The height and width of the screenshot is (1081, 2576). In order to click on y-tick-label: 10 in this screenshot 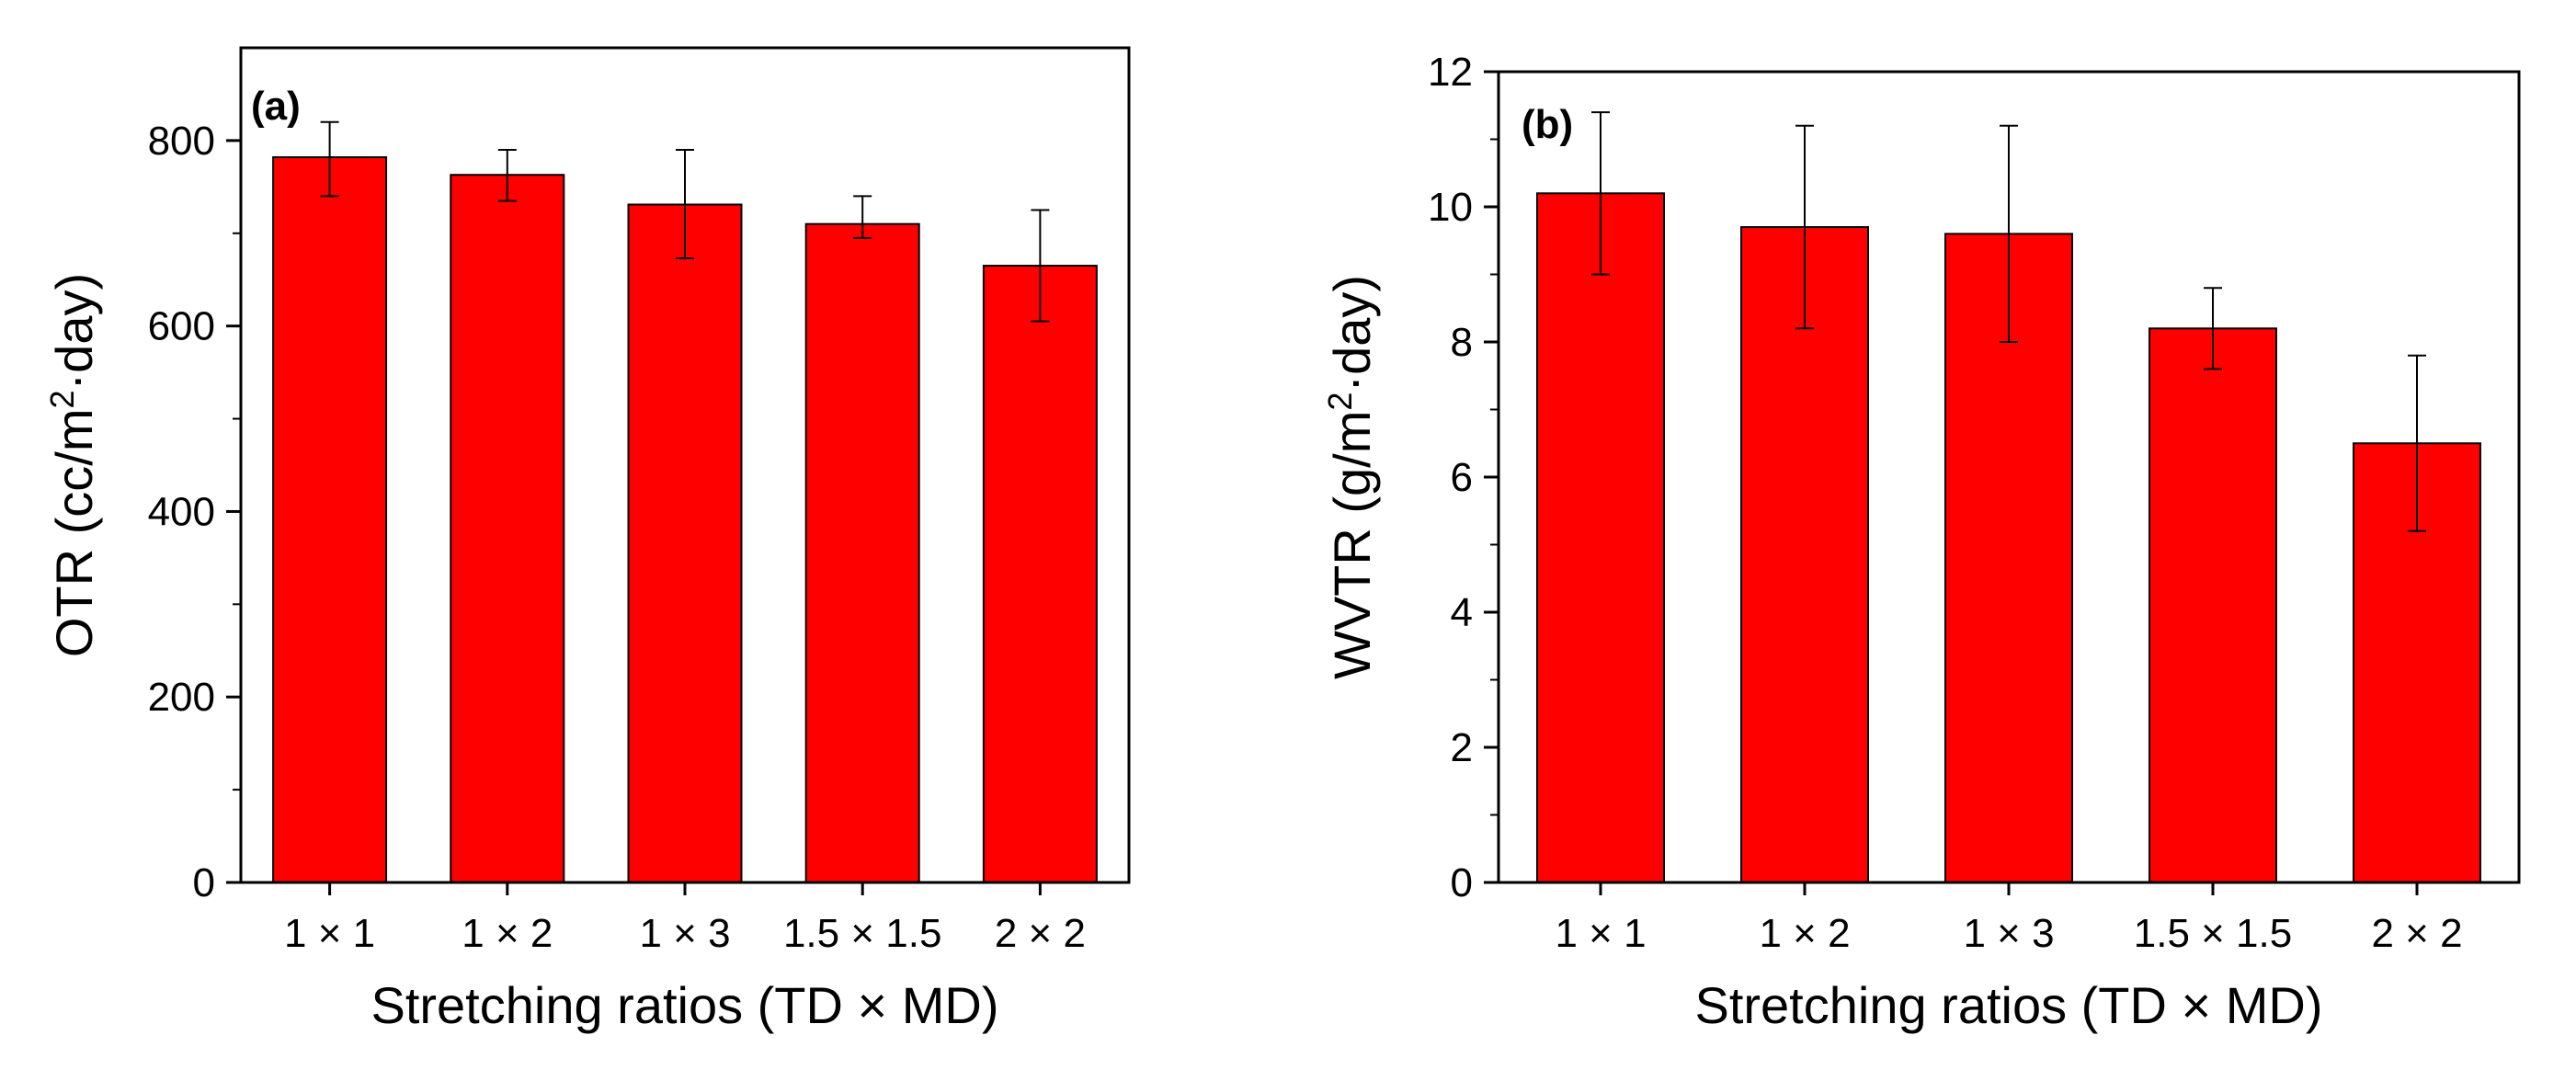, I will do `click(1450, 208)`.